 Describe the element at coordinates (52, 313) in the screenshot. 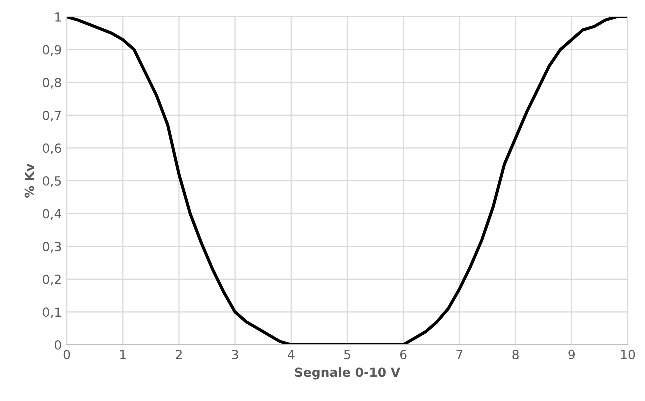

I see `y-tick-label: 0,1` at that location.